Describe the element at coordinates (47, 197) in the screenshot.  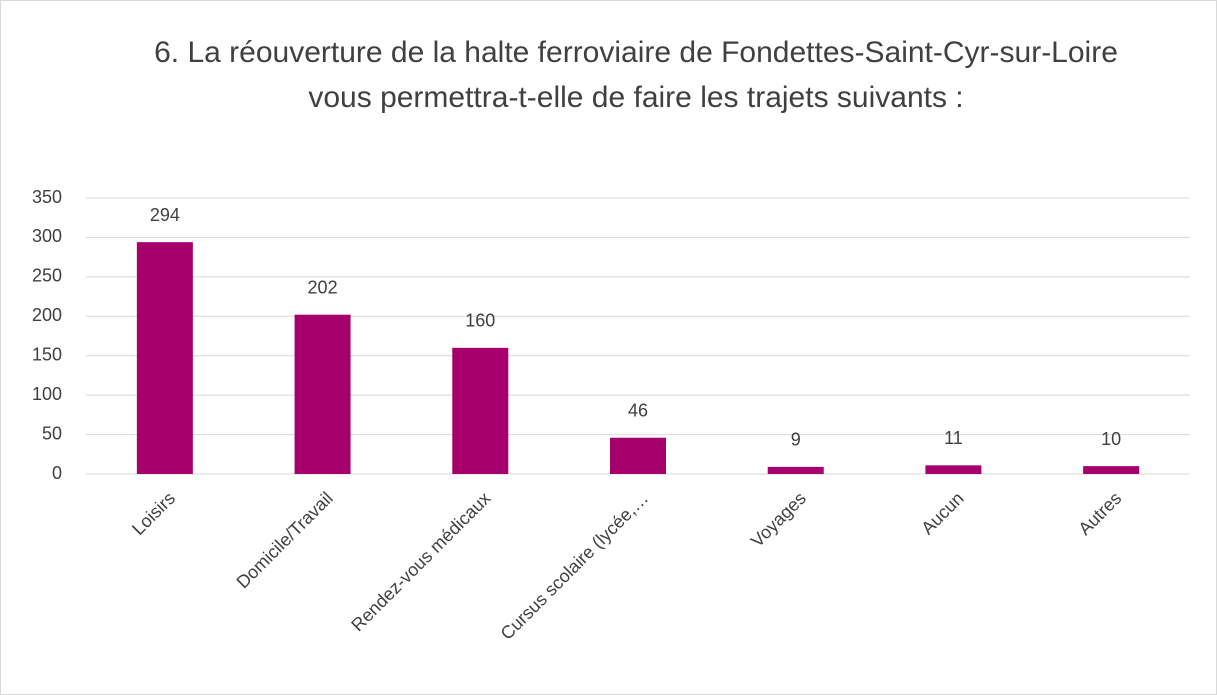
I see `y-tick-label: 350` at that location.